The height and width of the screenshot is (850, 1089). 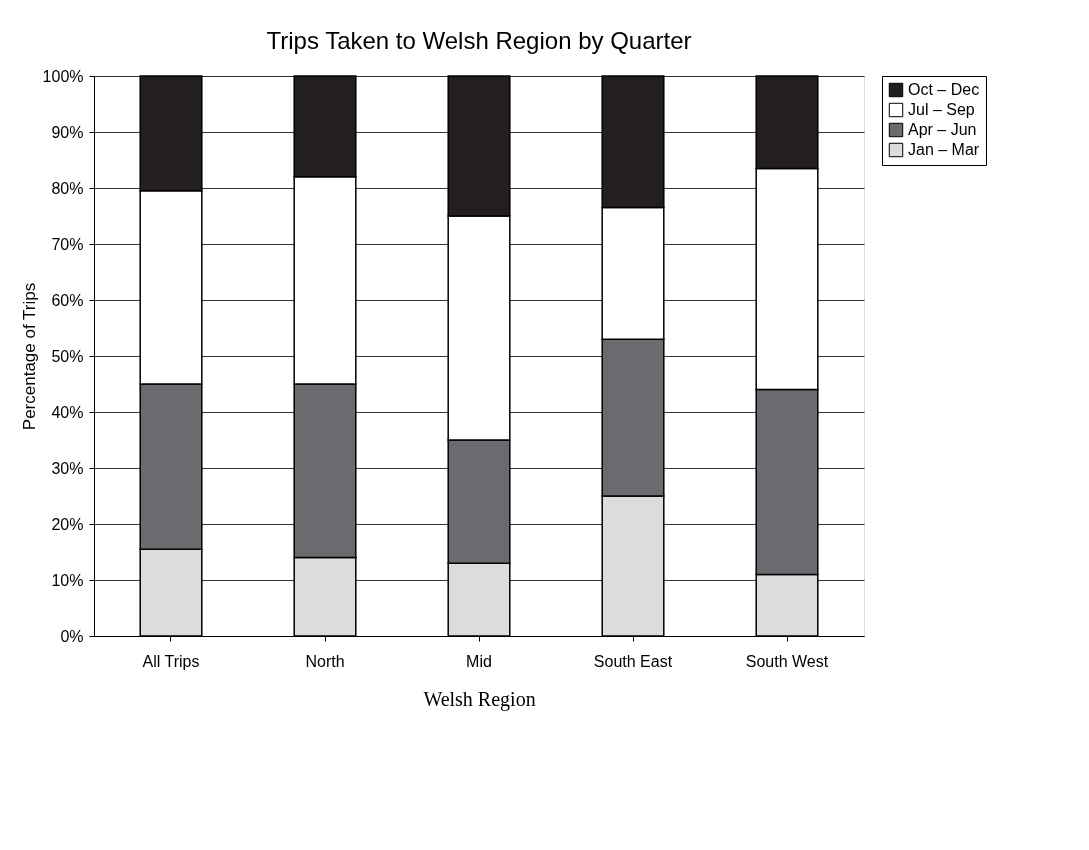 What do you see at coordinates (479, 40) in the screenshot?
I see `chart-title: Trips Taken to Welsh Region by Quarter` at bounding box center [479, 40].